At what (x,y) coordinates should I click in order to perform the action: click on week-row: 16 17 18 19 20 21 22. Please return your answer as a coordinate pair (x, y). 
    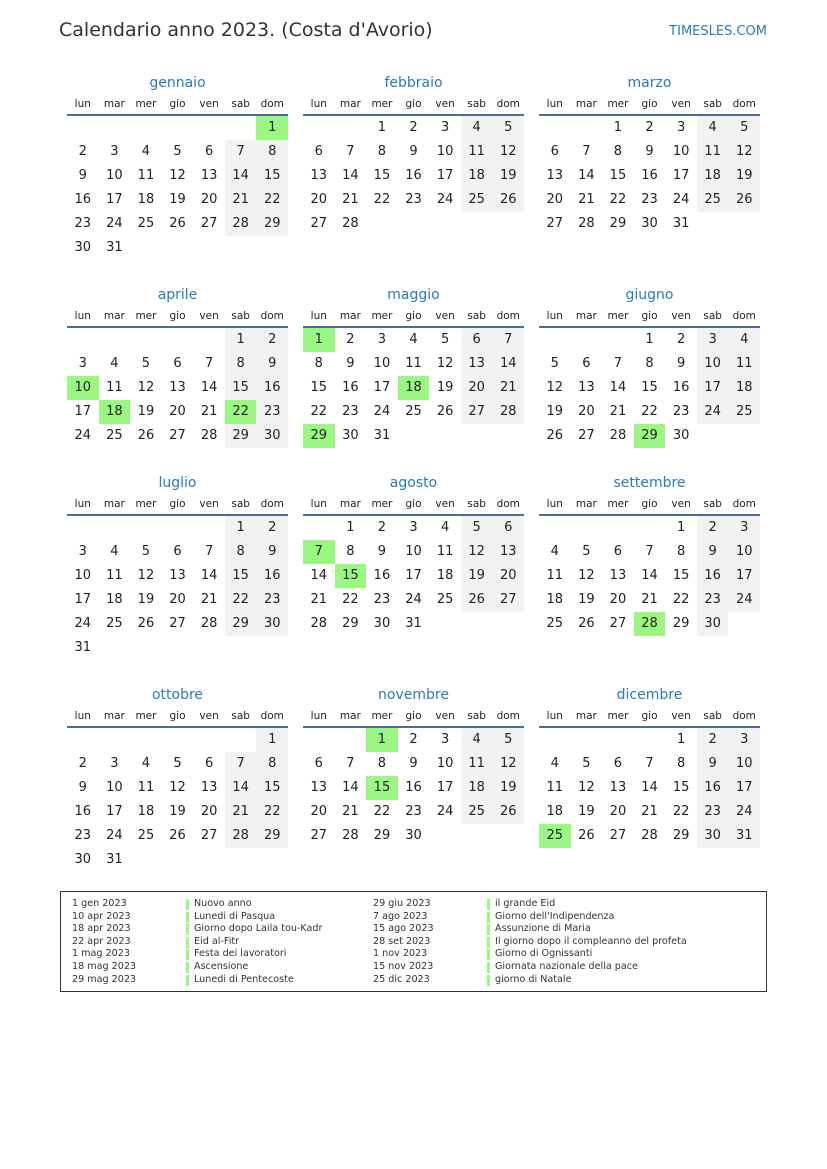
    Looking at the image, I should click on (178, 812).